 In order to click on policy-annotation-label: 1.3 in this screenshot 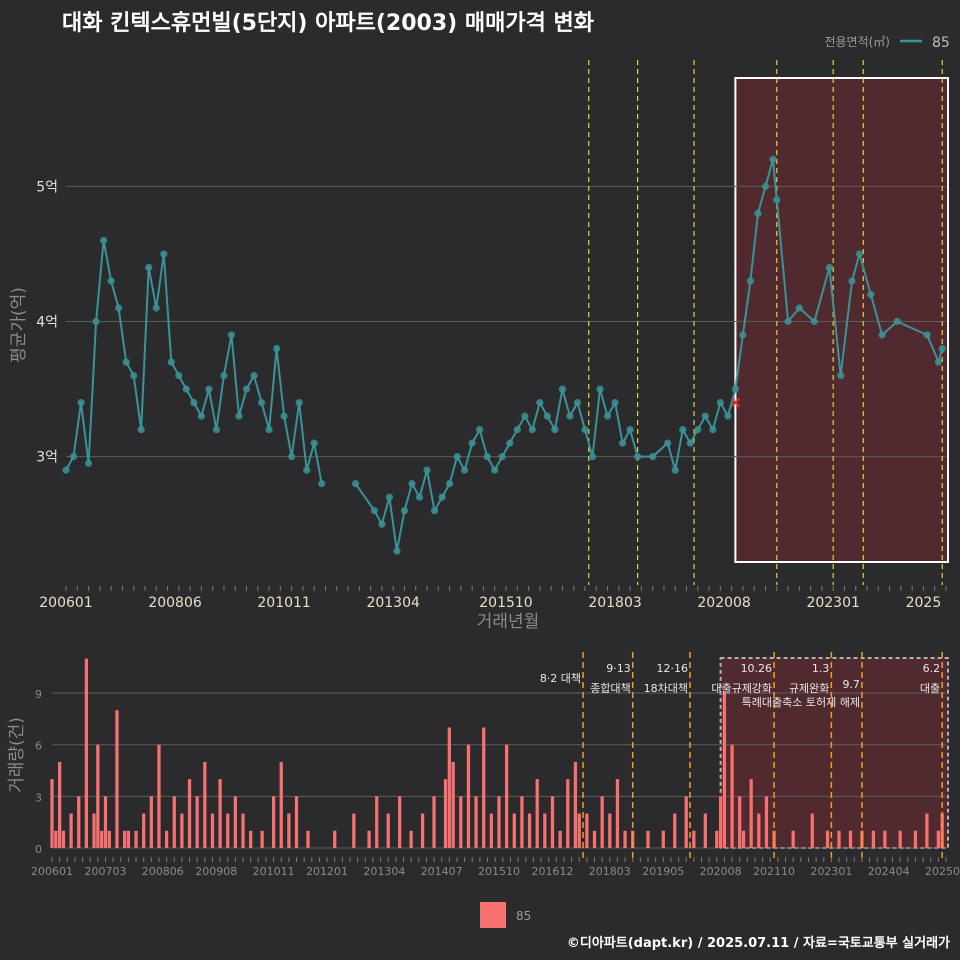, I will do `click(821, 668)`.